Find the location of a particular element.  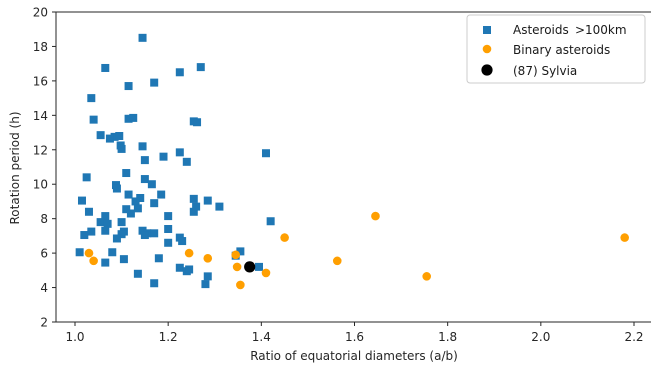

x-ticks: 1.0 1.2 1.4 1.6 1.8 2.0 2.2 is located at coordinates (354, 333).